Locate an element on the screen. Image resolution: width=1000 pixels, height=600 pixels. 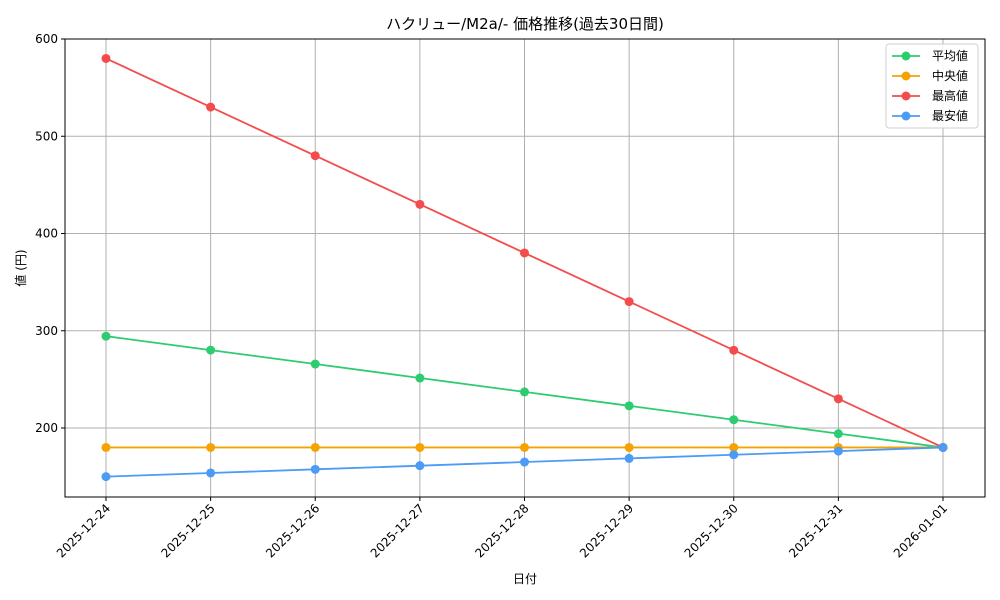
y-tick-label: 500 is located at coordinates (46, 136).